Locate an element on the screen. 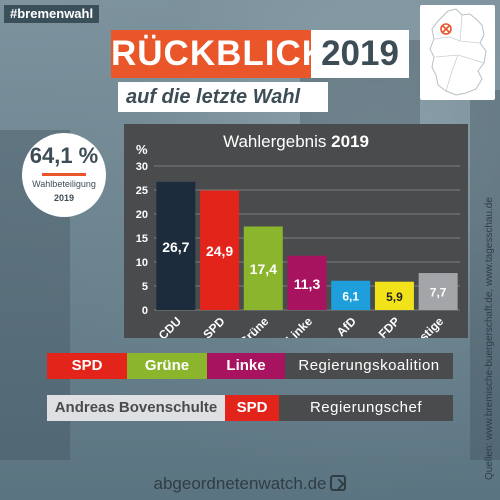 The height and width of the screenshot is (500, 500). bar-sonstige is located at coordinates (438, 291).